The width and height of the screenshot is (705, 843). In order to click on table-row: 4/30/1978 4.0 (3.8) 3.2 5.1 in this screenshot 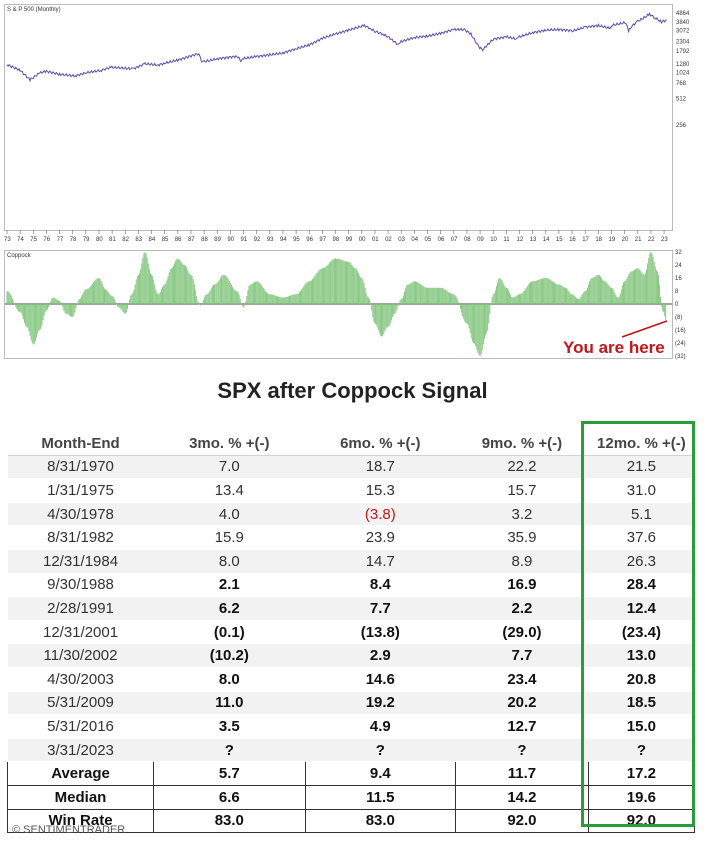, I will do `click(351, 514)`.